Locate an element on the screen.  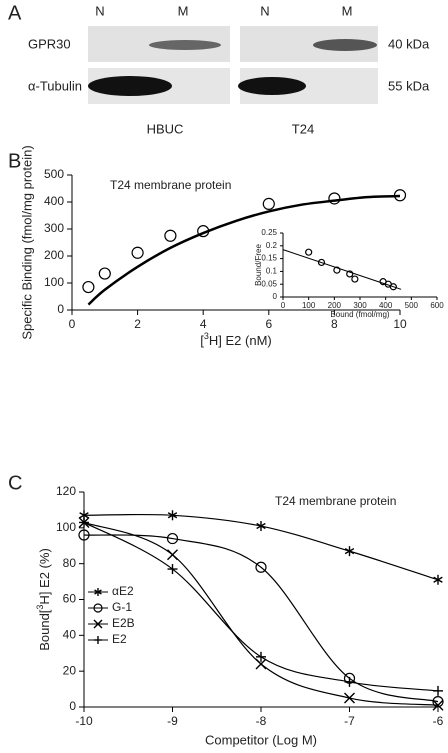
fit-curve is located at coordinates (244, 250).